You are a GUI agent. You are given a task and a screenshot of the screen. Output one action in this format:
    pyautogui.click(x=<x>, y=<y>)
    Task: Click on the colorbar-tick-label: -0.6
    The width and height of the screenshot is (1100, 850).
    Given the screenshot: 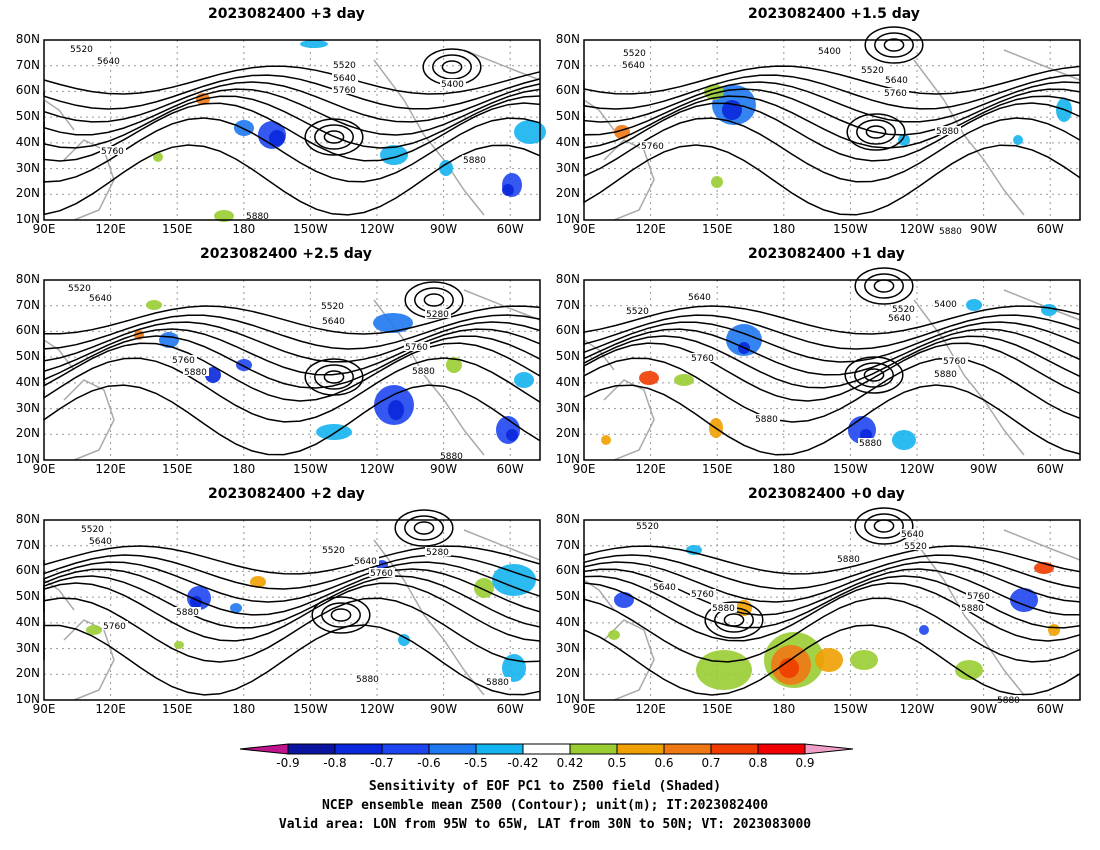 What is the action you would take?
    pyautogui.click(x=429, y=763)
    